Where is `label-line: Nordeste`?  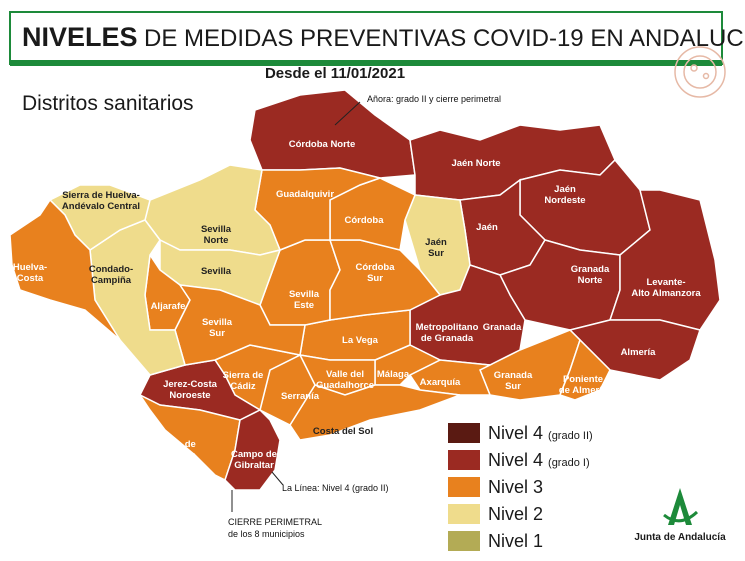
label-line: Nordeste is located at coordinates (564, 200).